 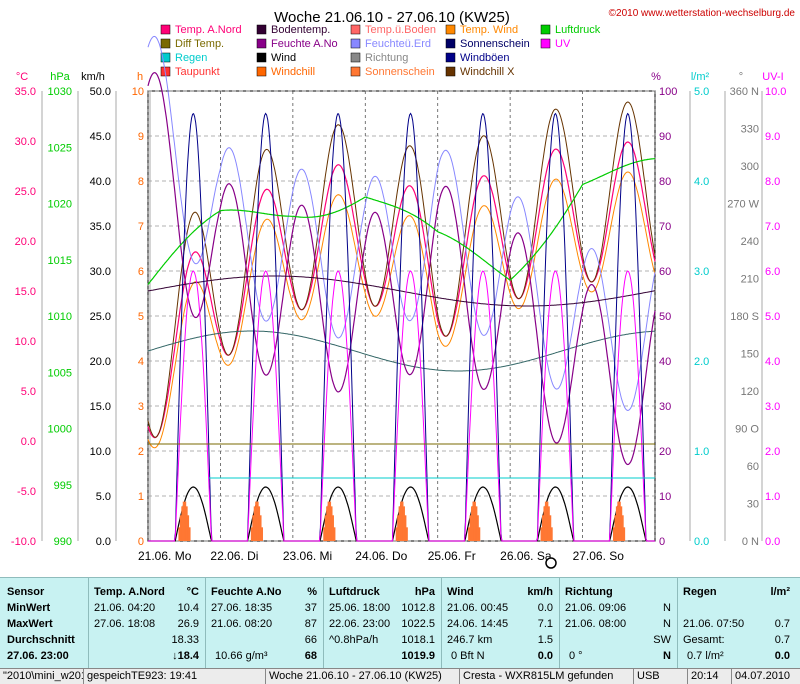 What do you see at coordinates (293, 72) in the screenshot?
I see `legend-label: Windchill` at bounding box center [293, 72].